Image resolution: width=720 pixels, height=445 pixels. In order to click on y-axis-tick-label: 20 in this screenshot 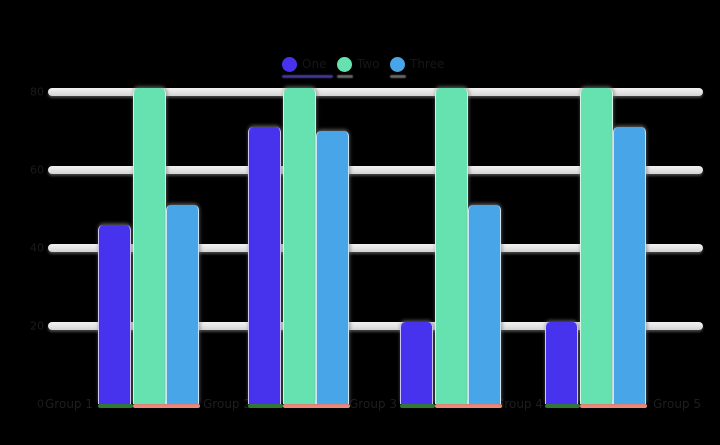, I will do `click(37, 326)`.